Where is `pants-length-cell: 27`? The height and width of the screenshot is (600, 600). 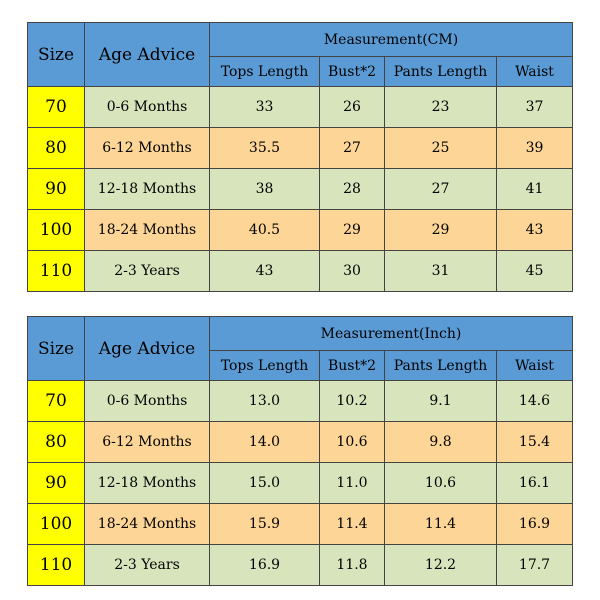 pants-length-cell: 27 is located at coordinates (440, 189).